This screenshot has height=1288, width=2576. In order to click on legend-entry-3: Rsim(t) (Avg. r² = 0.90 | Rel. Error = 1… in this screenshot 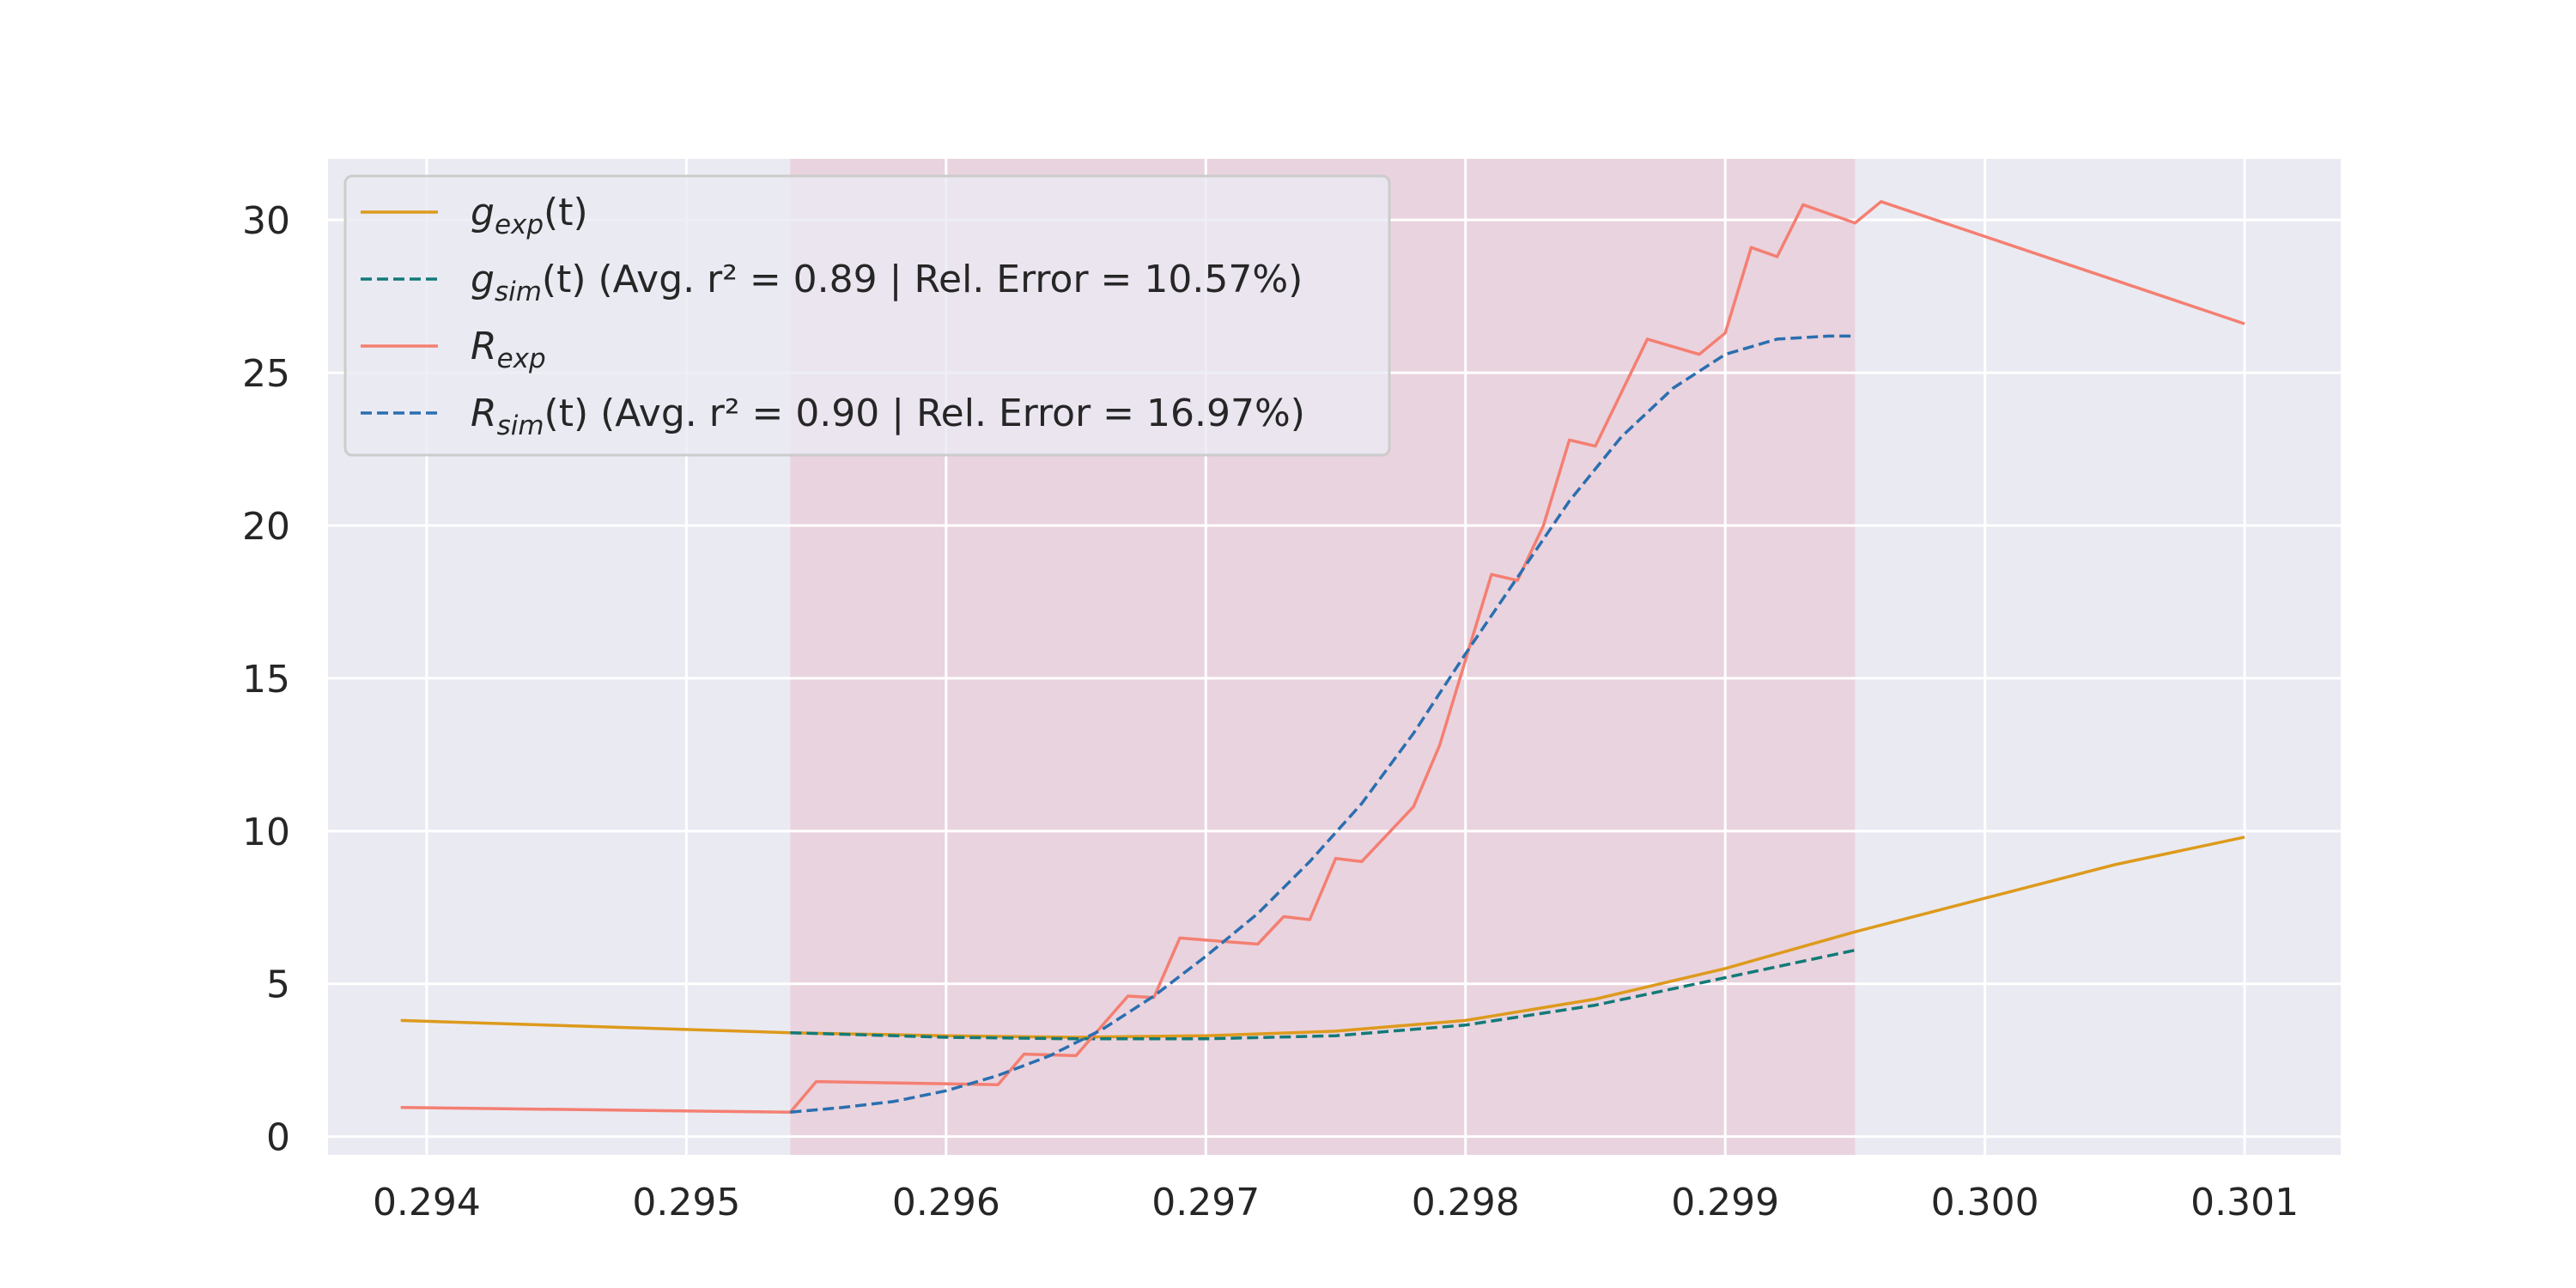, I will do `click(888, 417)`.